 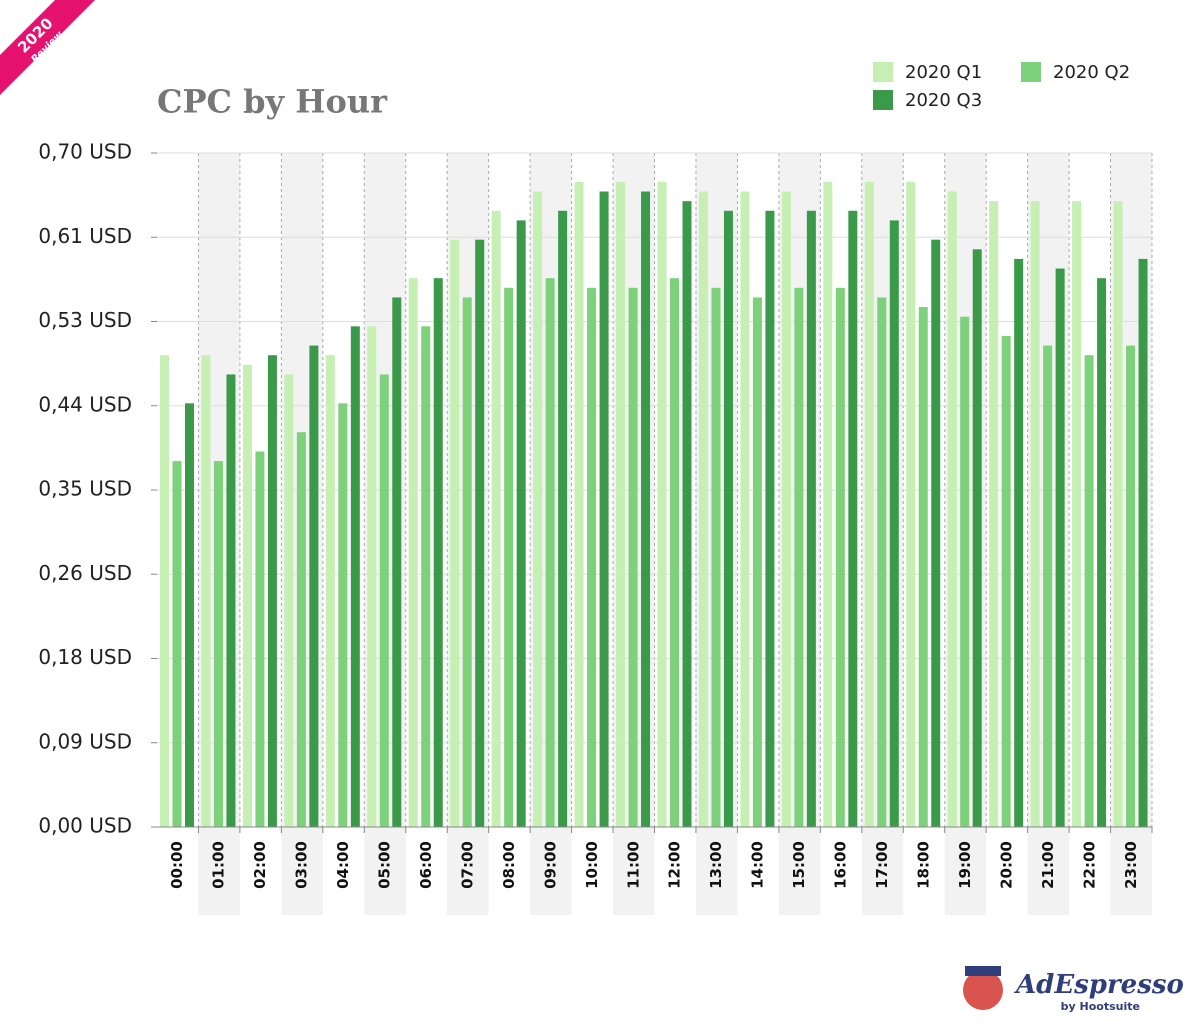 What do you see at coordinates (983, 990) in the screenshot?
I see `logo-icon` at bounding box center [983, 990].